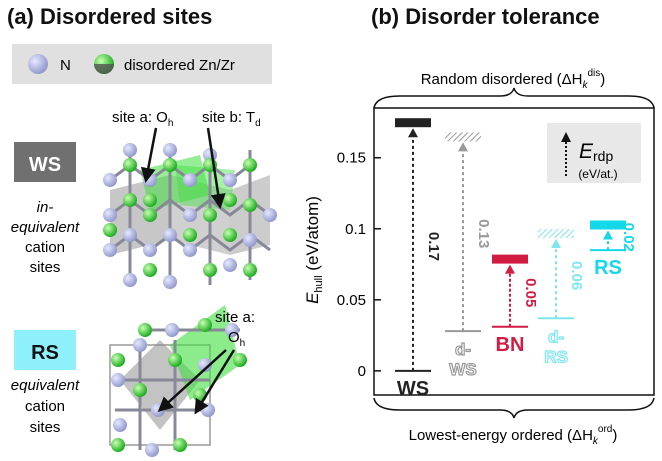 Image resolution: width=662 pixels, height=461 pixels. What do you see at coordinates (231, 119) in the screenshot?
I see `ws-site-b-label: site b: Td` at bounding box center [231, 119].